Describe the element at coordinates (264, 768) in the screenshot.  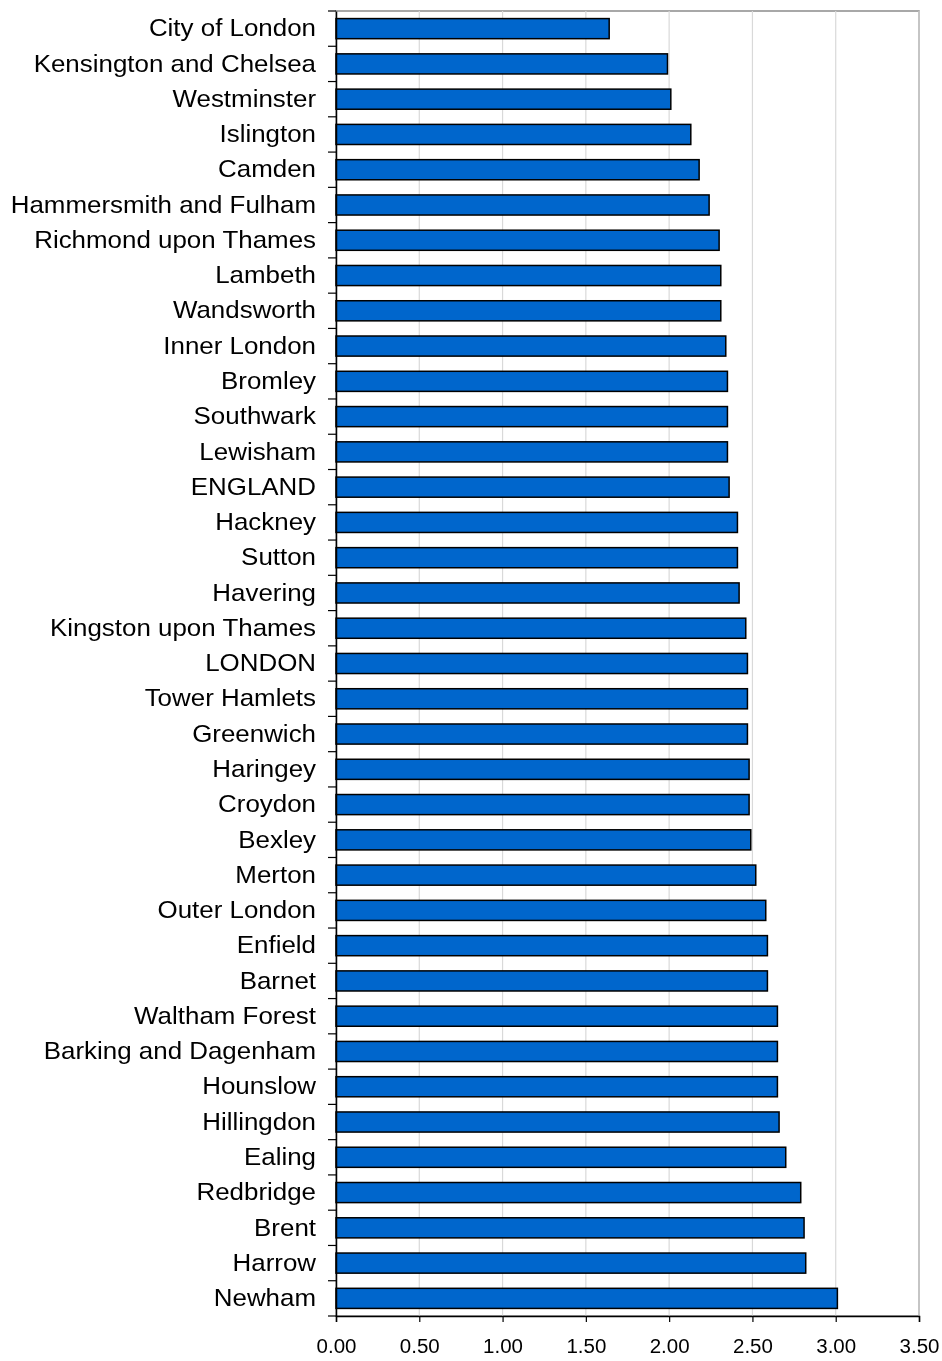
I see `y-tick-label: Haringey` at that location.